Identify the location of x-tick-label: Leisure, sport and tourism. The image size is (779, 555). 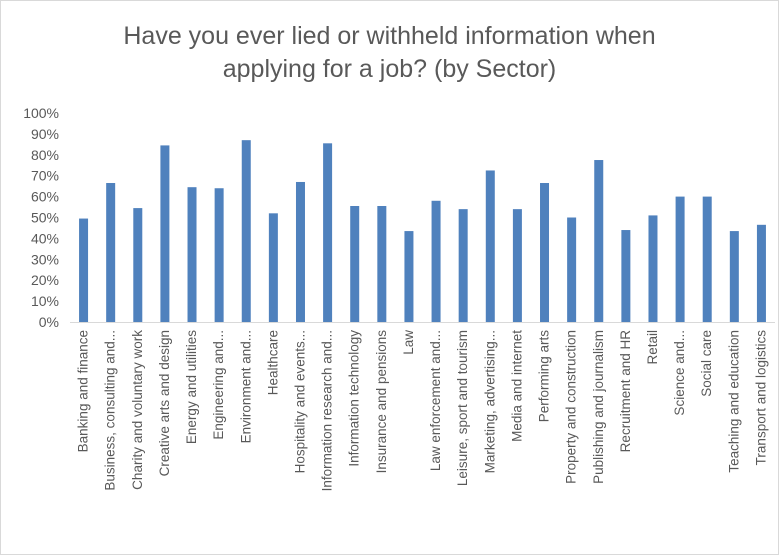
(462, 408).